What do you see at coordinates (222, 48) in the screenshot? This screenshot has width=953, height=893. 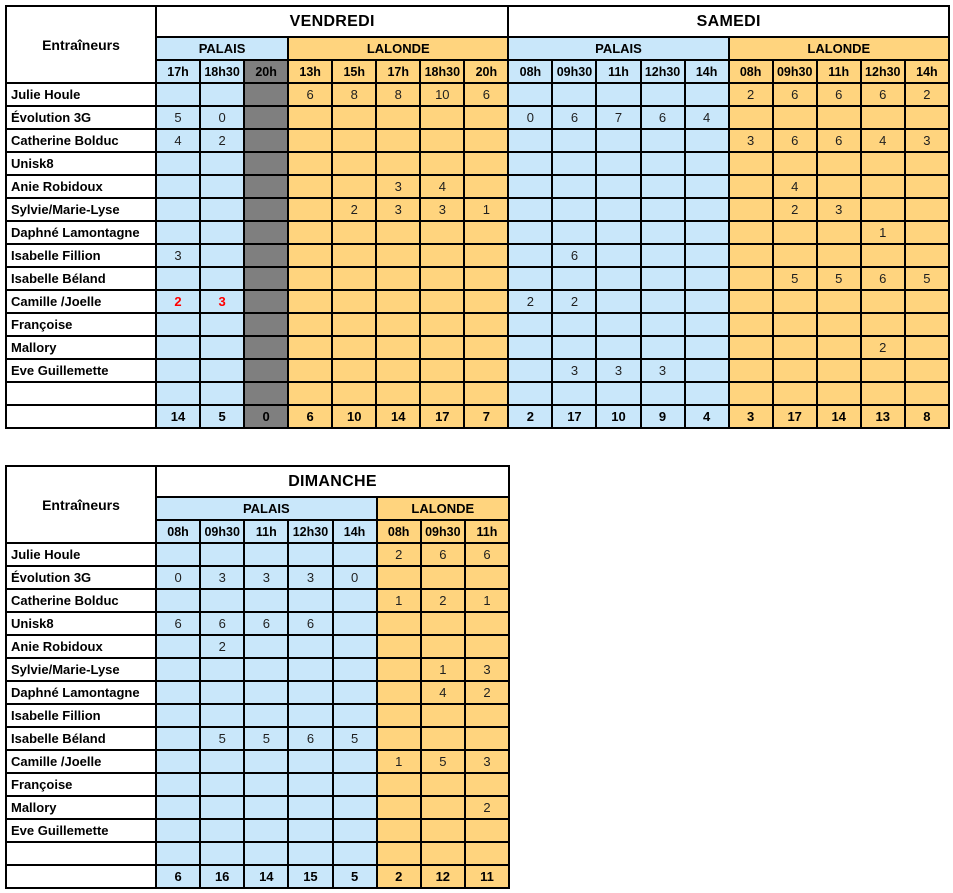 I see `venue-header: PALAIS` at bounding box center [222, 48].